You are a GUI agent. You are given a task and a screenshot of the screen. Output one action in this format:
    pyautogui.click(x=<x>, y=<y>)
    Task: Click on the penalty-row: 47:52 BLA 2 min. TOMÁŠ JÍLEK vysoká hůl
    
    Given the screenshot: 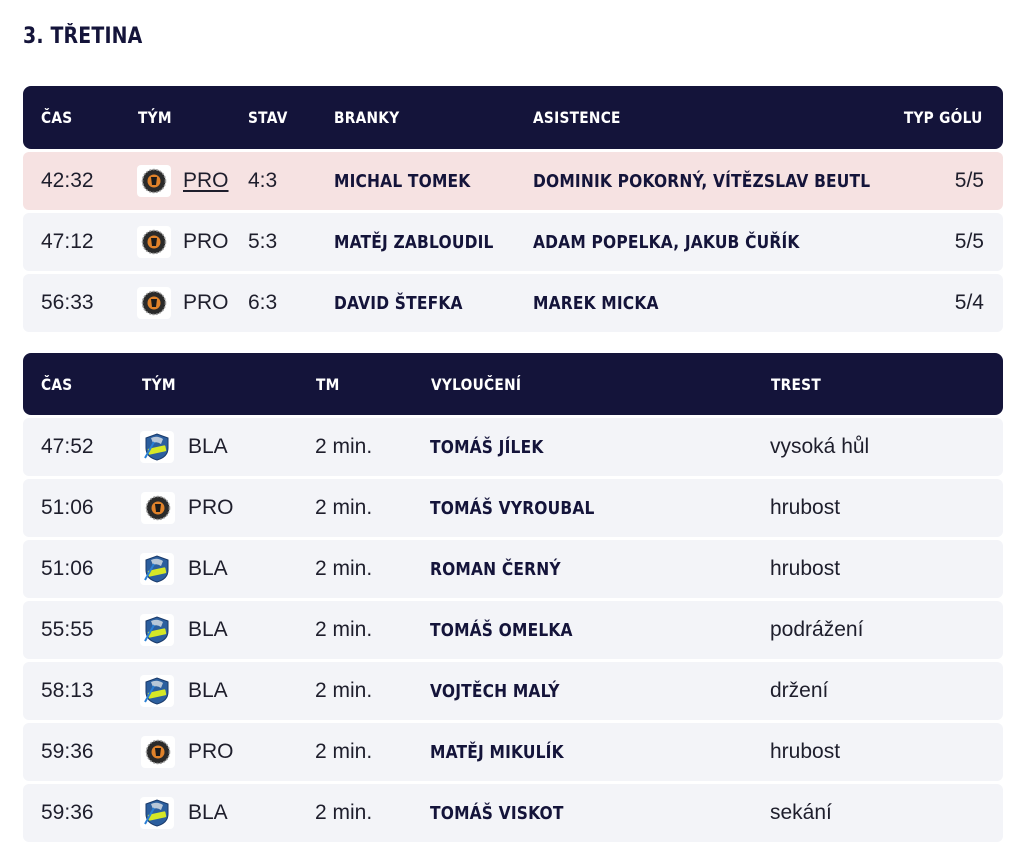 What is the action you would take?
    pyautogui.click(x=513, y=447)
    